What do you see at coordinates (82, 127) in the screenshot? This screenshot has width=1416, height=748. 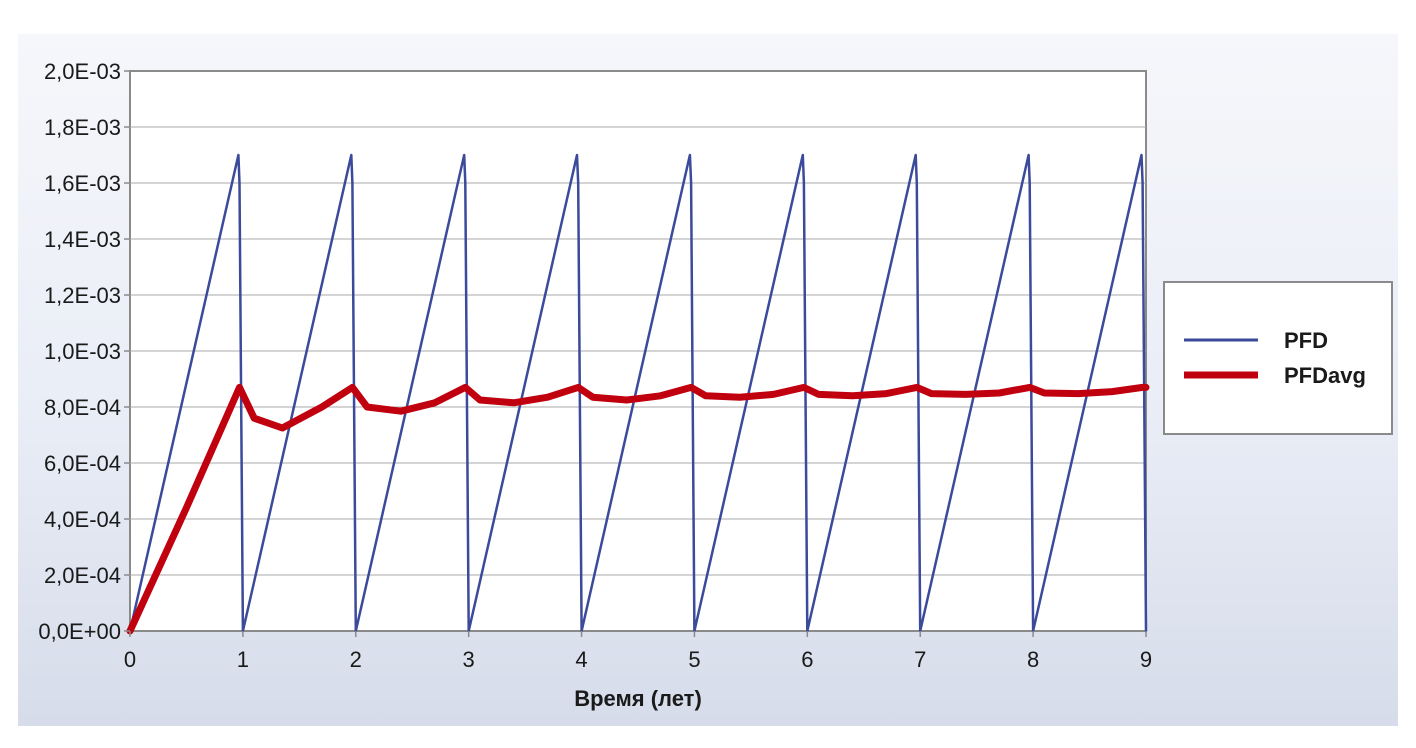 I see `y-tick-label-9: 1,8E-03` at bounding box center [82, 127].